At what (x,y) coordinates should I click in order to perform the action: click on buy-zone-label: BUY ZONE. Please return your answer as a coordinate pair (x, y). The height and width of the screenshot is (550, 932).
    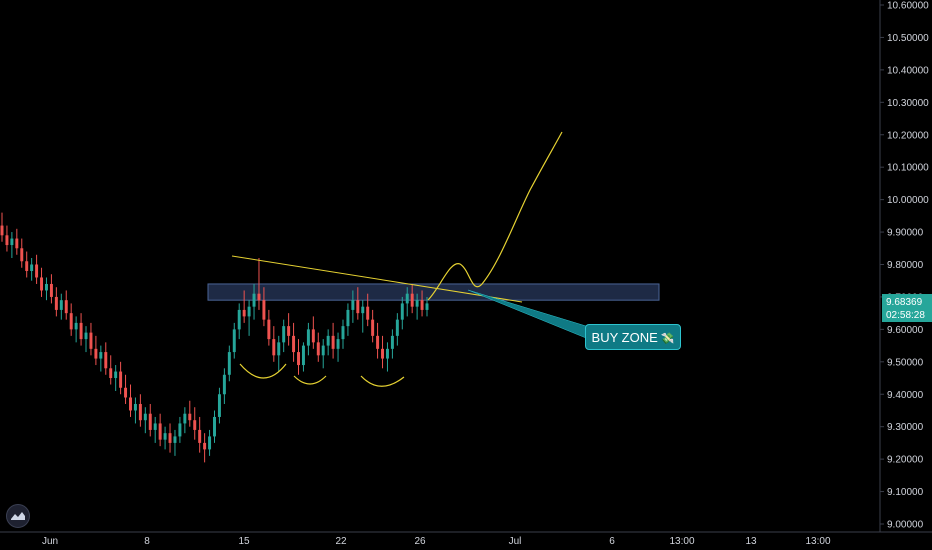
    Looking at the image, I should click on (624, 337).